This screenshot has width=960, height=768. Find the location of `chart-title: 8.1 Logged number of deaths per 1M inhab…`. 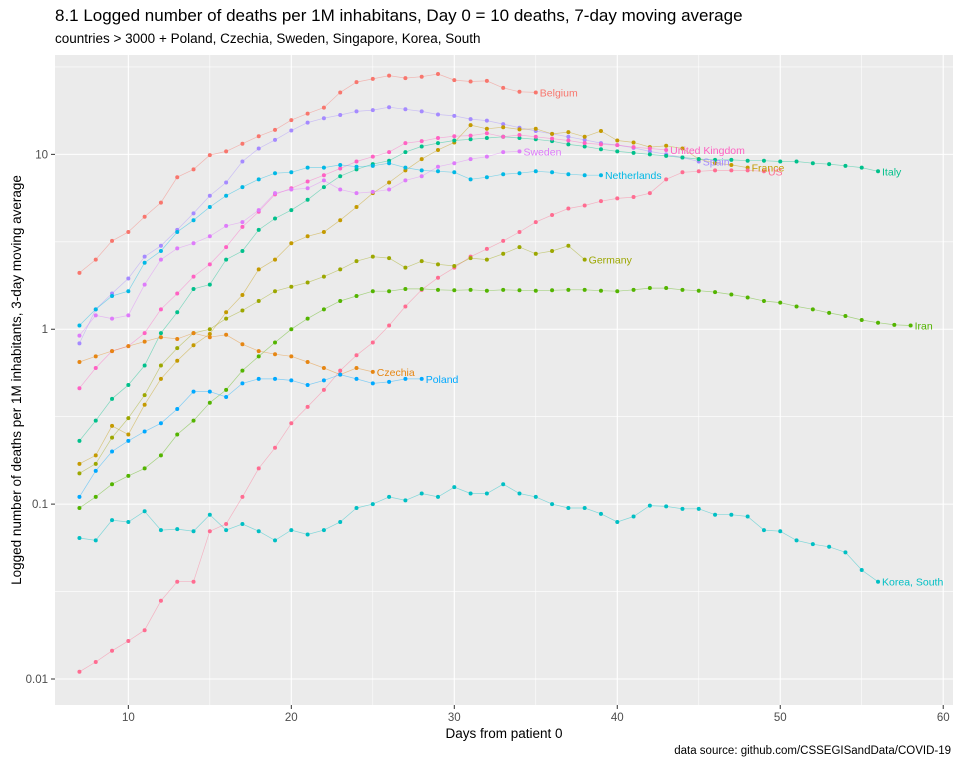

chart-title: 8.1 Logged number of deaths per 1M inhab… is located at coordinates (399, 15).